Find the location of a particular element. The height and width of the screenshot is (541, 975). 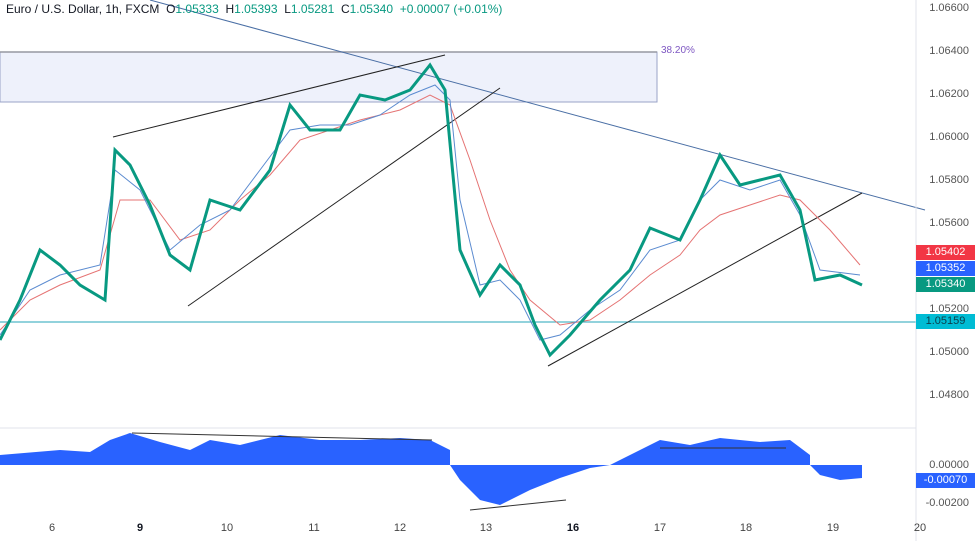

time-tick: 6 is located at coordinates (52, 528).